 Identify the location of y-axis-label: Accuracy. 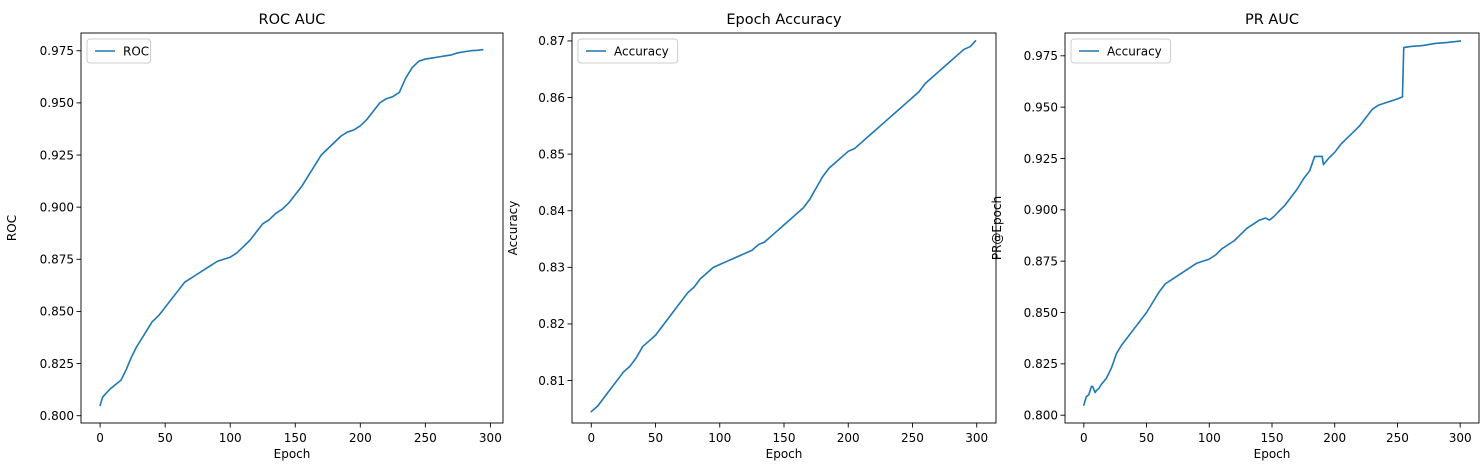
(513, 228).